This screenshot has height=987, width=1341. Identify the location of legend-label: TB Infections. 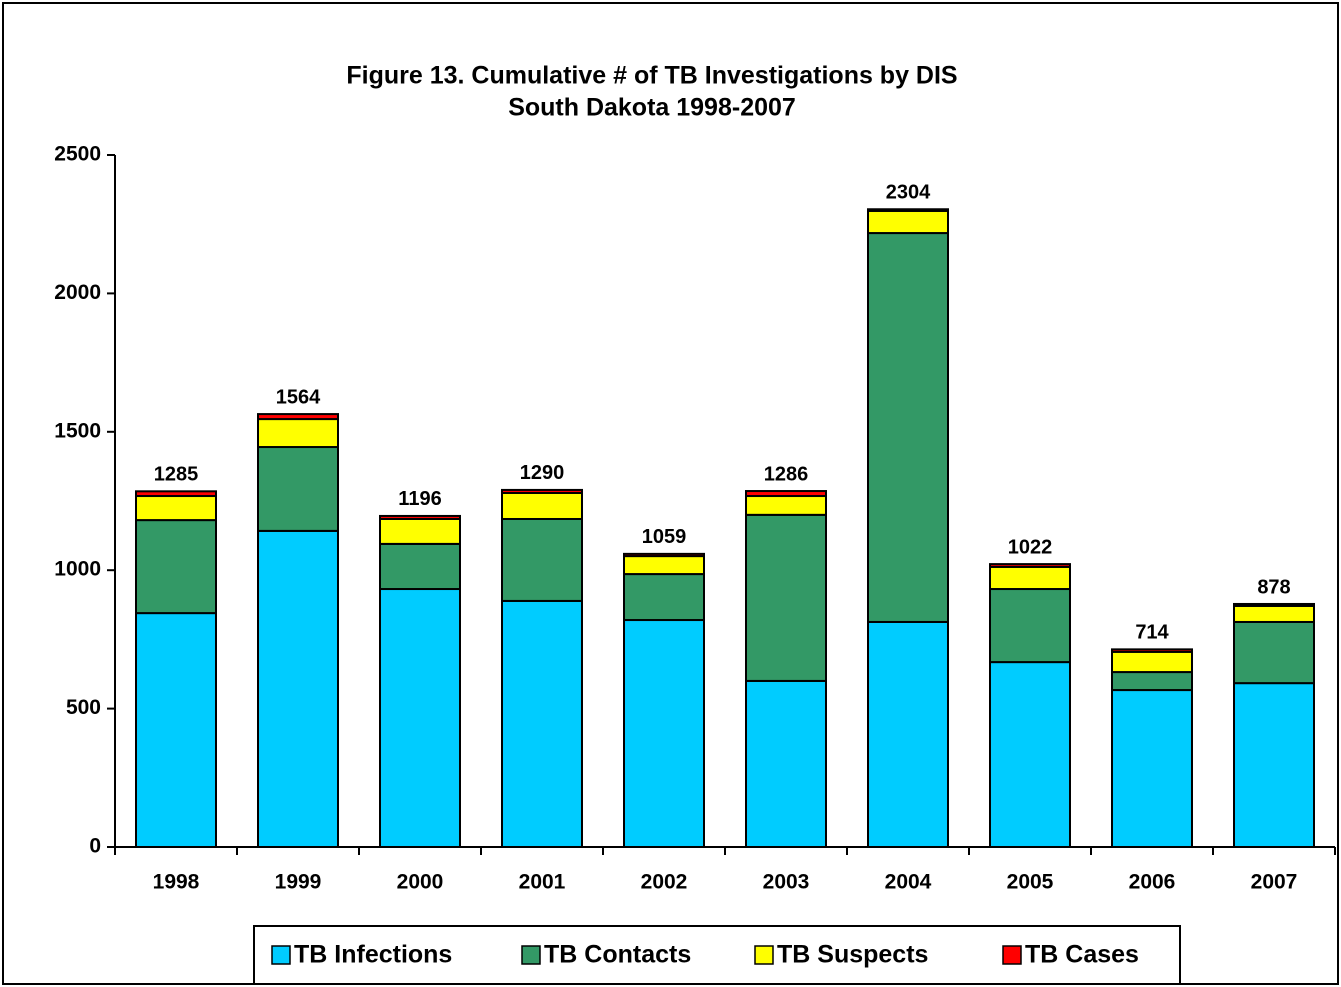
(373, 955).